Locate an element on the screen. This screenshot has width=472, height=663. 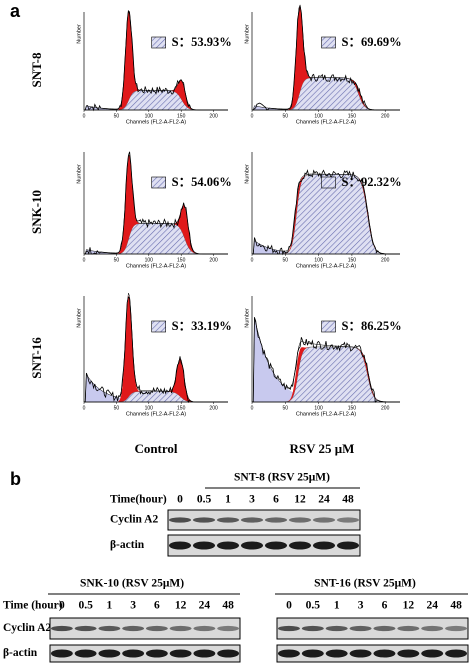
histogram-outline is located at coordinates (156, 350).